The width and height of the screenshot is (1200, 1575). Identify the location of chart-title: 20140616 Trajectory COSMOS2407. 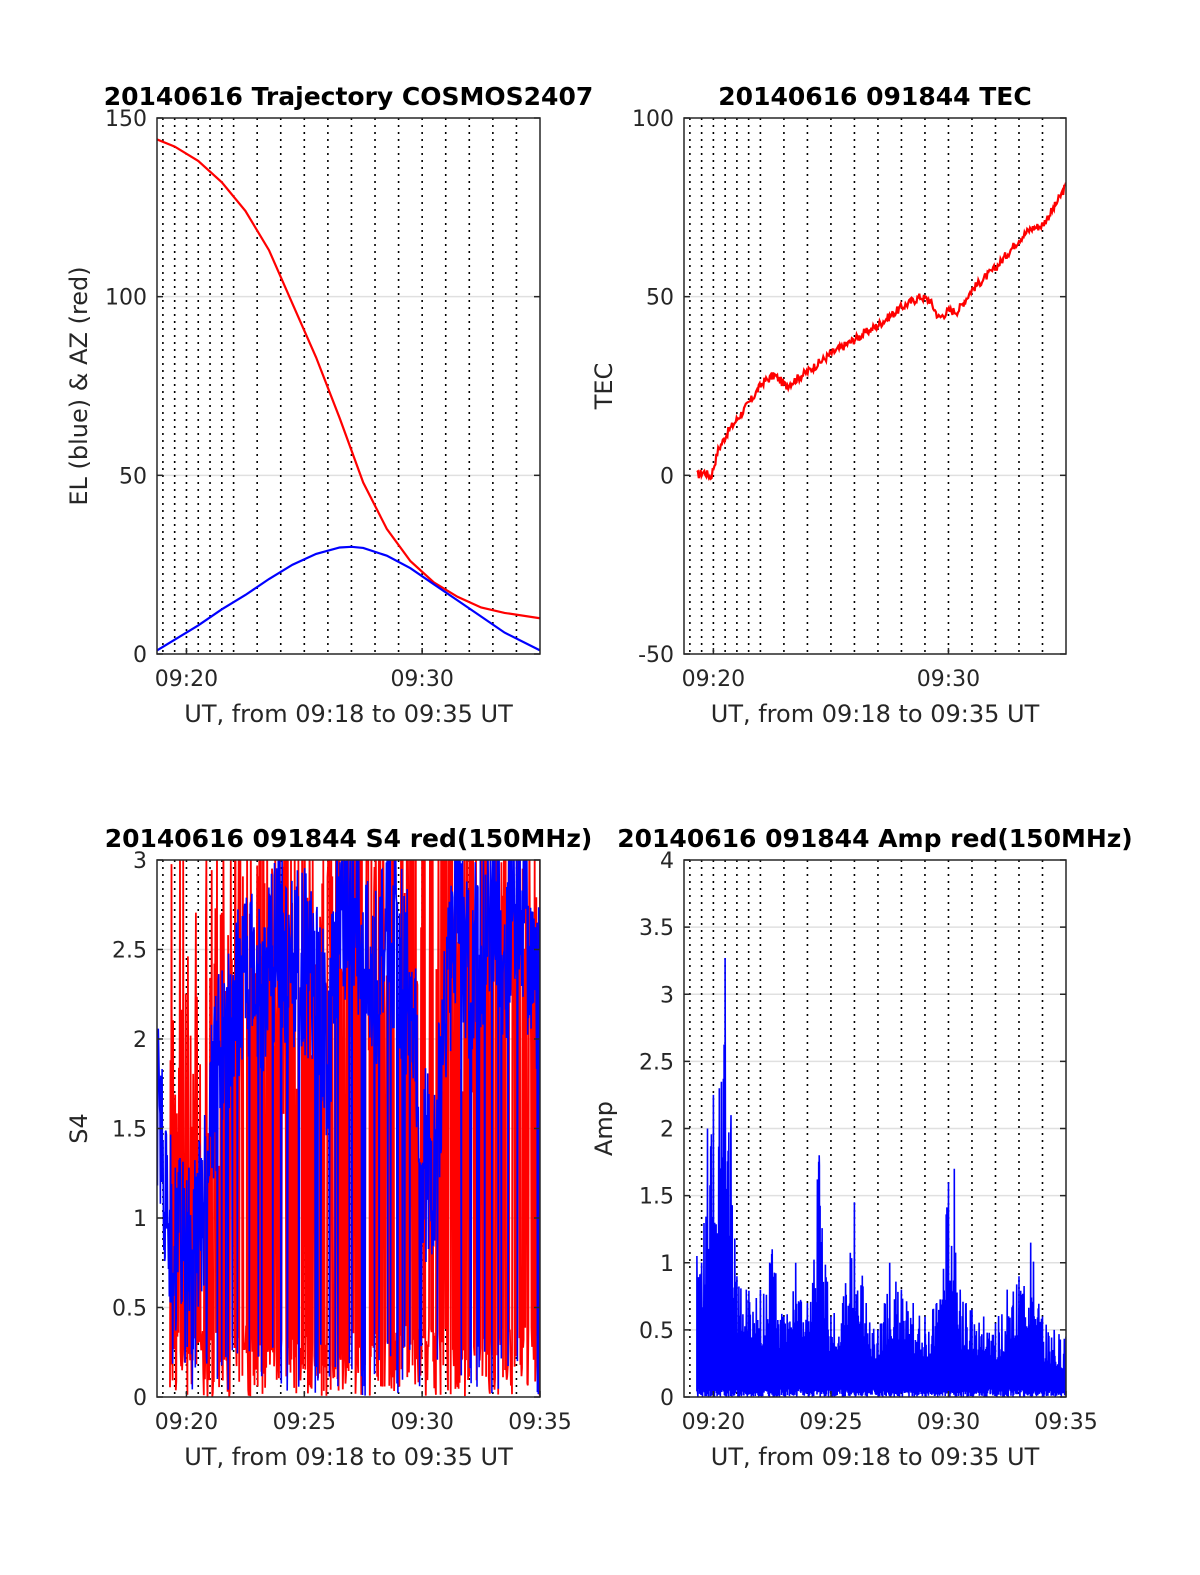
(349, 96).